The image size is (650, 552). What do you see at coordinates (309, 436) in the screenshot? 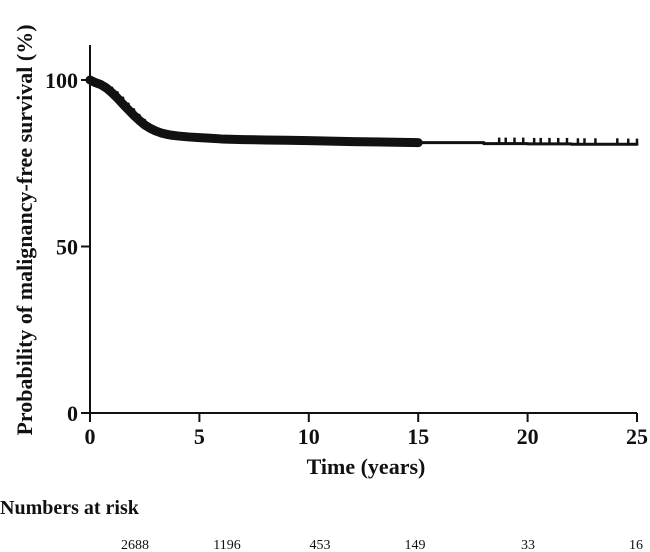
I see `x-tick-label-2: 10` at bounding box center [309, 436].